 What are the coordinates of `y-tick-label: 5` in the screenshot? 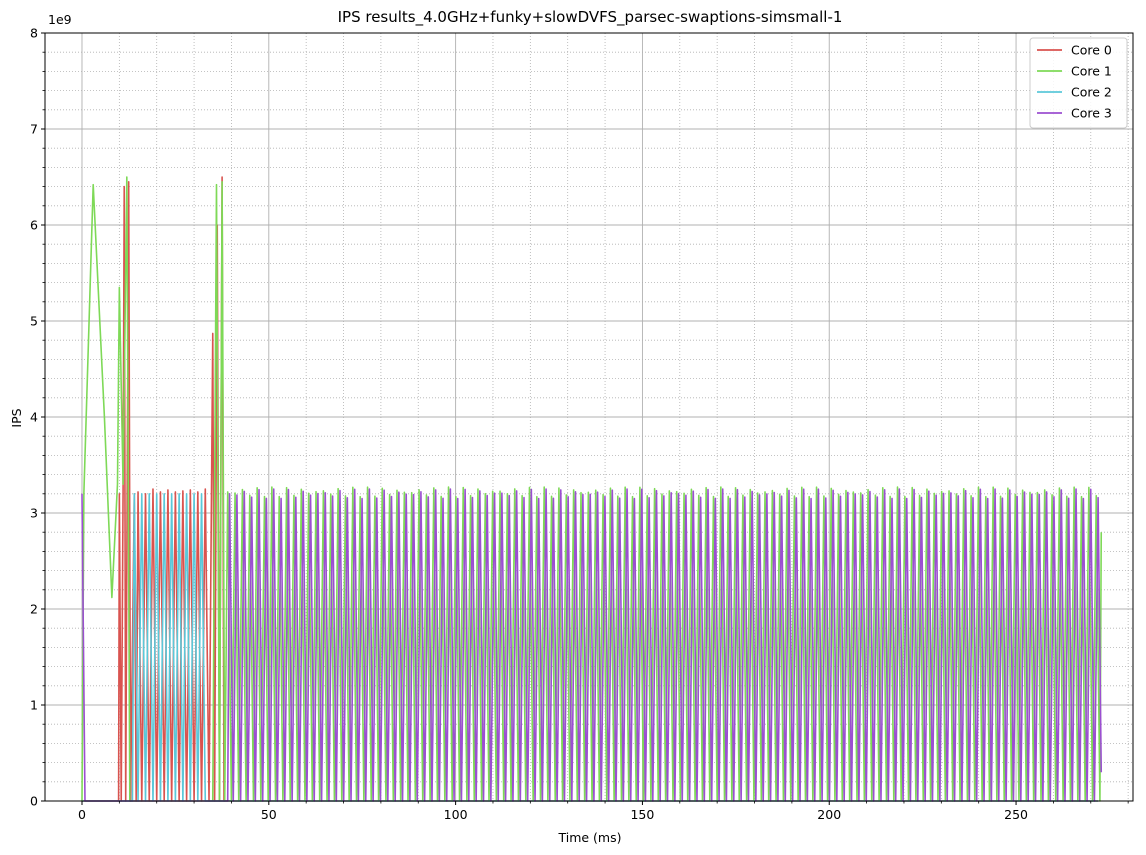 It's located at (34, 321).